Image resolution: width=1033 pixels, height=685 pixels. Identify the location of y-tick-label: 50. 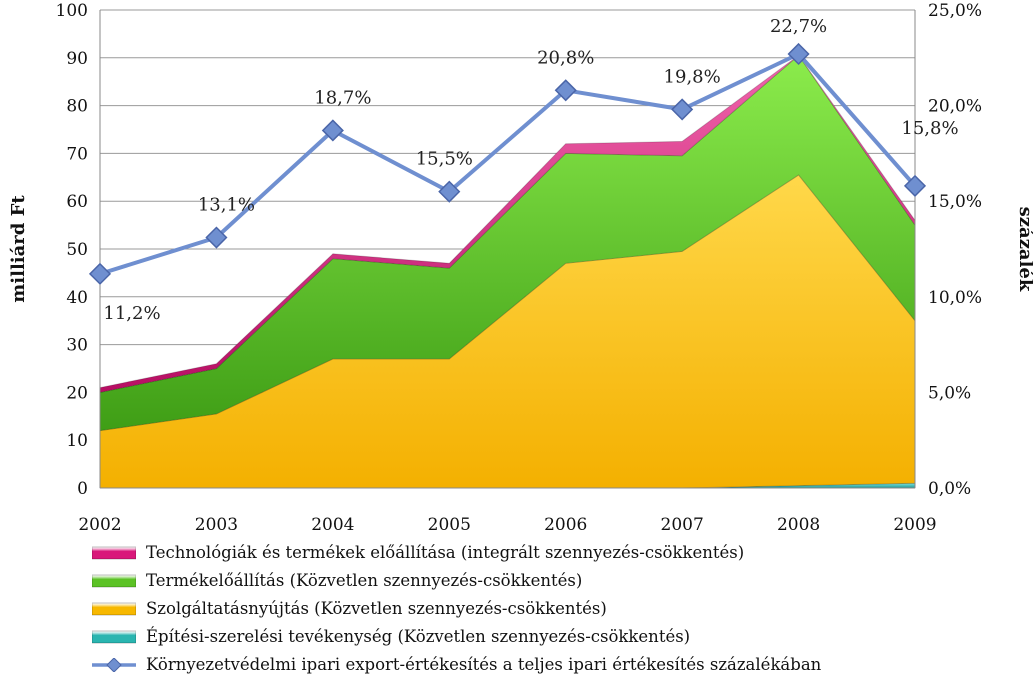
(77, 250).